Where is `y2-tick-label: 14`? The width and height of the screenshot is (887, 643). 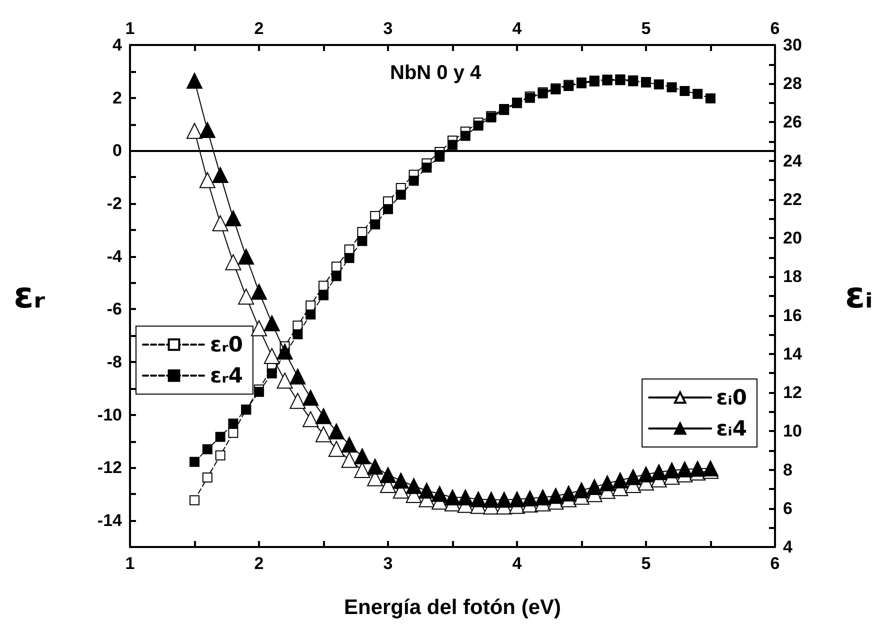 y2-tick-label: 14 is located at coordinates (792, 354).